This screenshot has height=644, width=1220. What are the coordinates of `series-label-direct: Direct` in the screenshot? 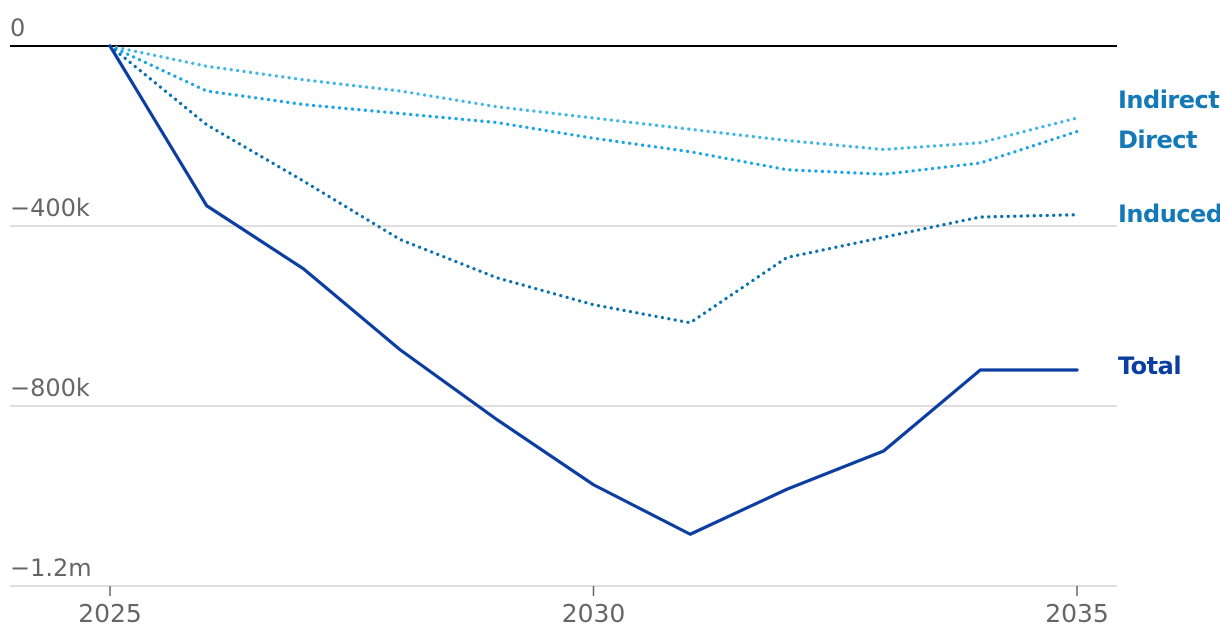 It's located at (1157, 140).